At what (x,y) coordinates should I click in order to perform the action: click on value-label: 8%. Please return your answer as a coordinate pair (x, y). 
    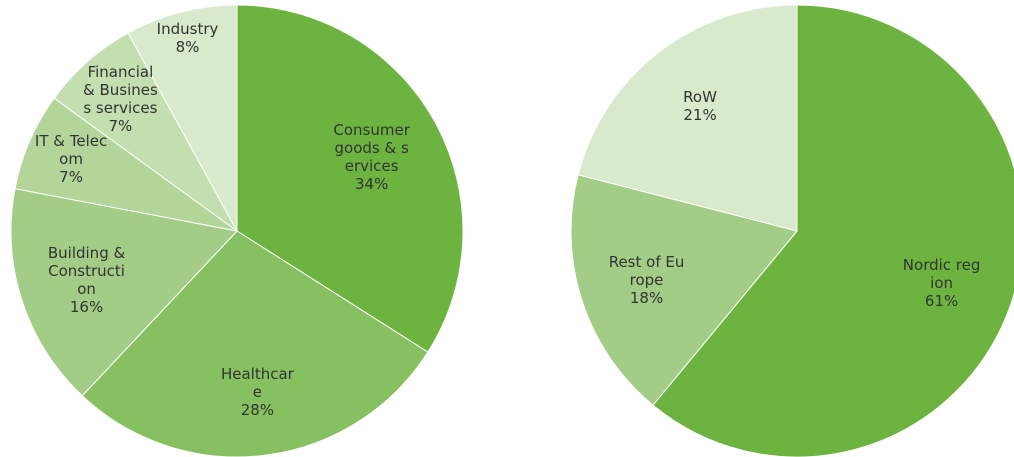
    Looking at the image, I should click on (187, 47).